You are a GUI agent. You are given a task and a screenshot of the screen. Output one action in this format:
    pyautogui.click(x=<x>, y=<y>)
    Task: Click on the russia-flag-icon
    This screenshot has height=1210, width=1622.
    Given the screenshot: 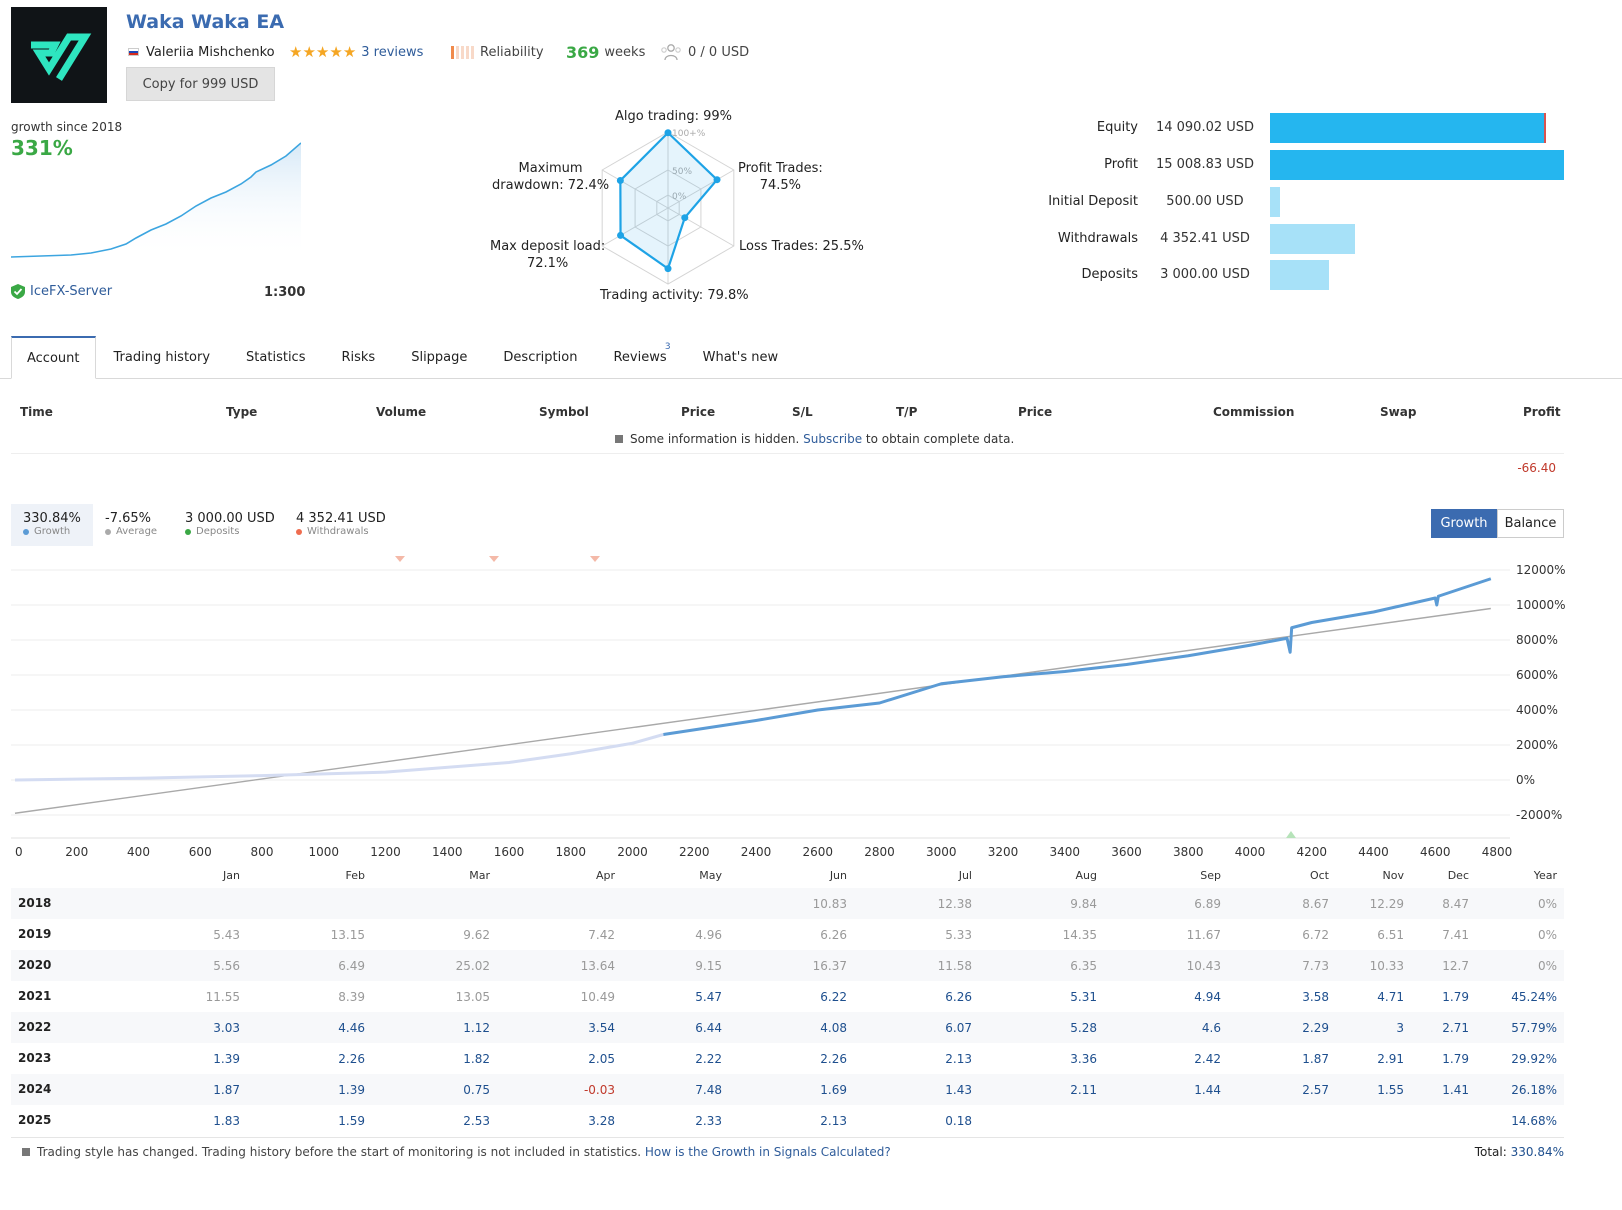 What is the action you would take?
    pyautogui.click(x=133, y=52)
    